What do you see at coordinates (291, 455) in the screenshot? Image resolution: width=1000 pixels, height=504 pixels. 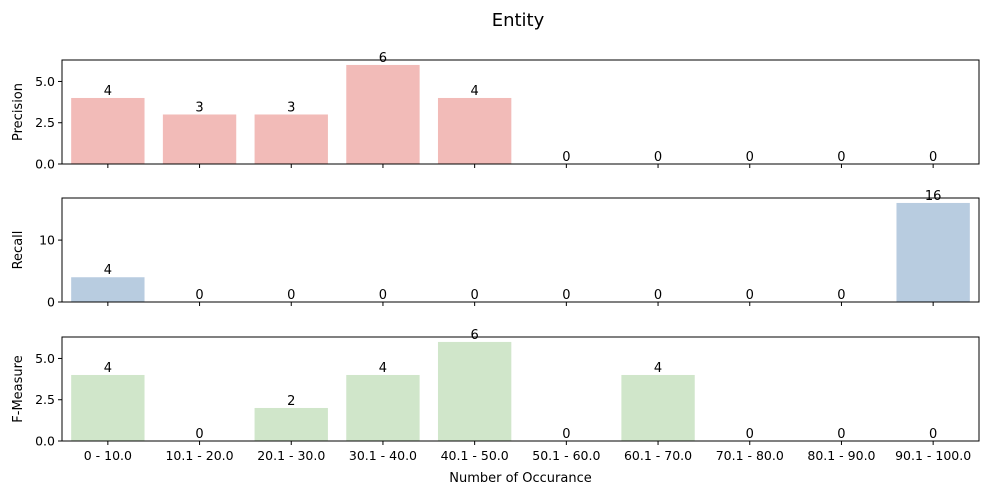 I see `x-tick-label: 20.1 - 30.0` at bounding box center [291, 455].